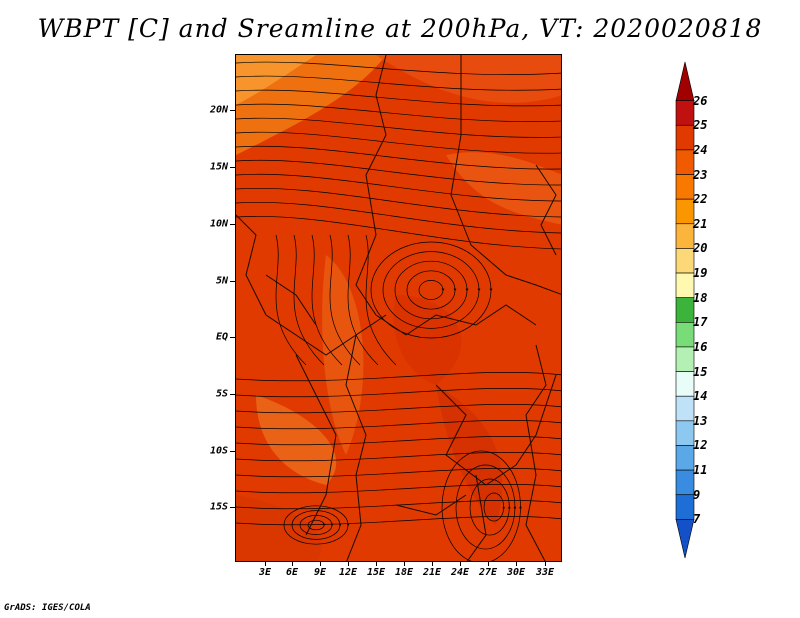 The image size is (800, 618). What do you see at coordinates (218, 110) in the screenshot?
I see `lat-tick-label: 20N` at bounding box center [218, 110].